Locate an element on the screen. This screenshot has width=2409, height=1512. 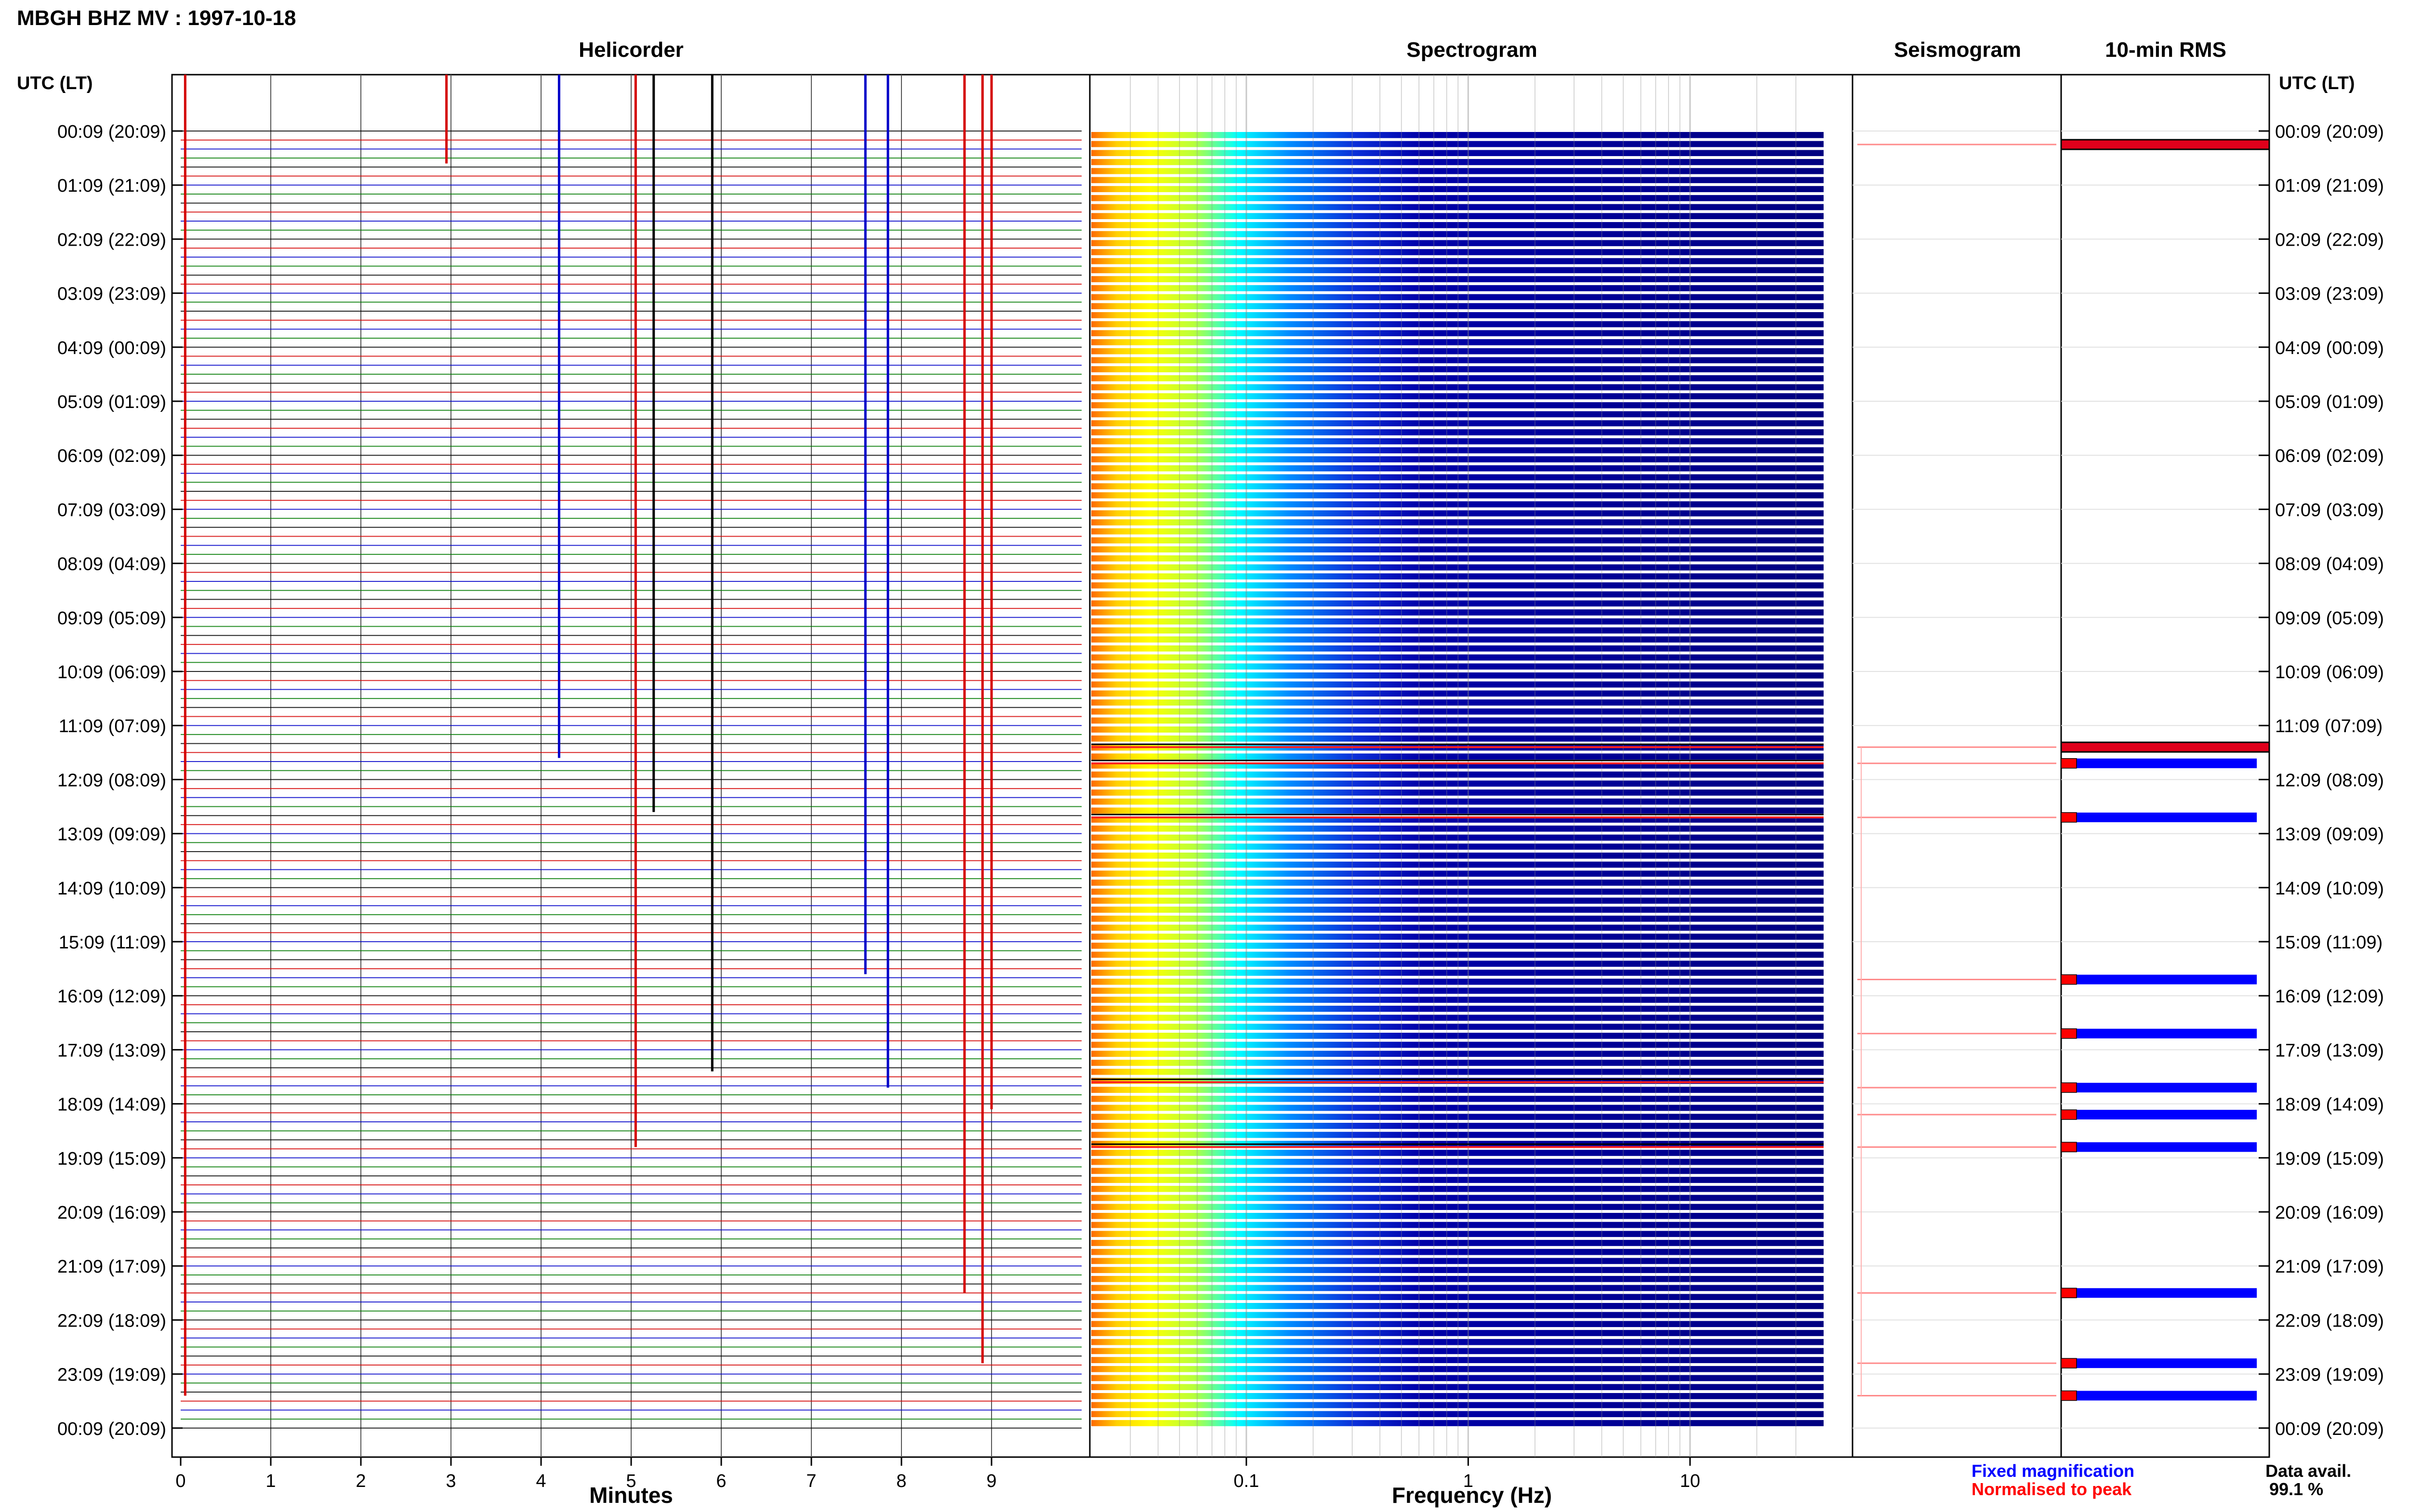
legend-fixed-magnification: Fixed magnification is located at coordinates (2053, 1471).